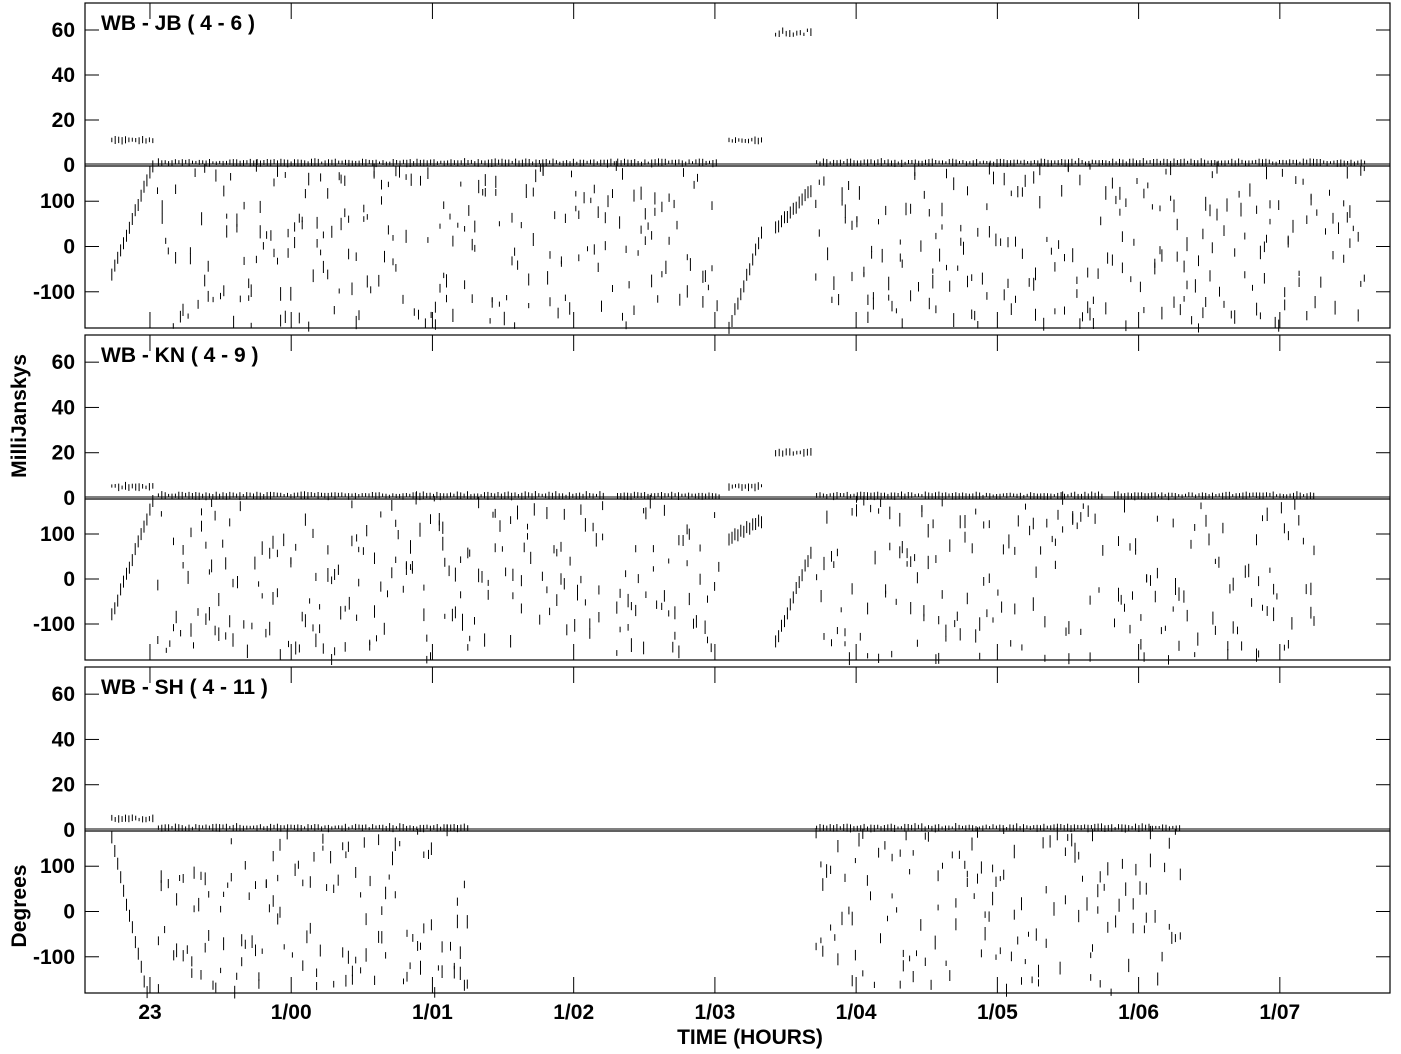 The image size is (1401, 1054). I want to click on x-tick-label: 1/02, so click(573, 1012).